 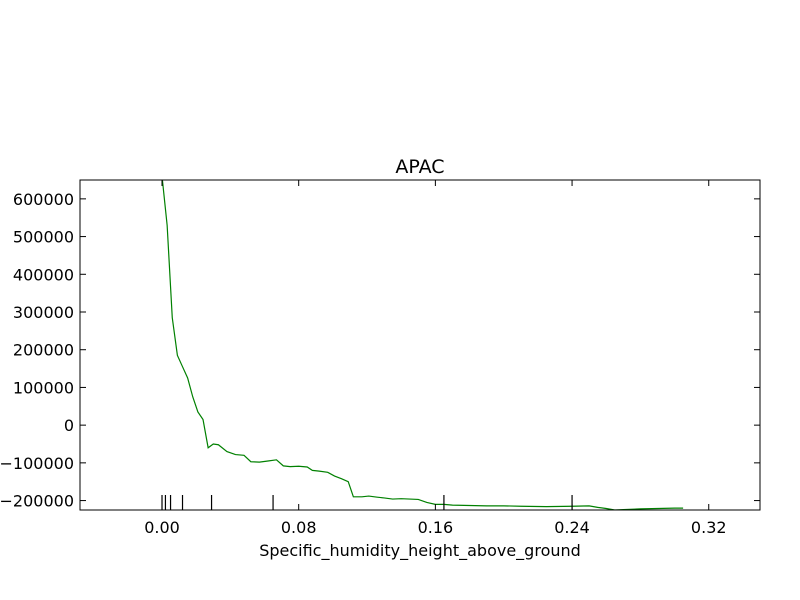 What do you see at coordinates (43, 350) in the screenshot?
I see `y-tick-label: 200000` at bounding box center [43, 350].